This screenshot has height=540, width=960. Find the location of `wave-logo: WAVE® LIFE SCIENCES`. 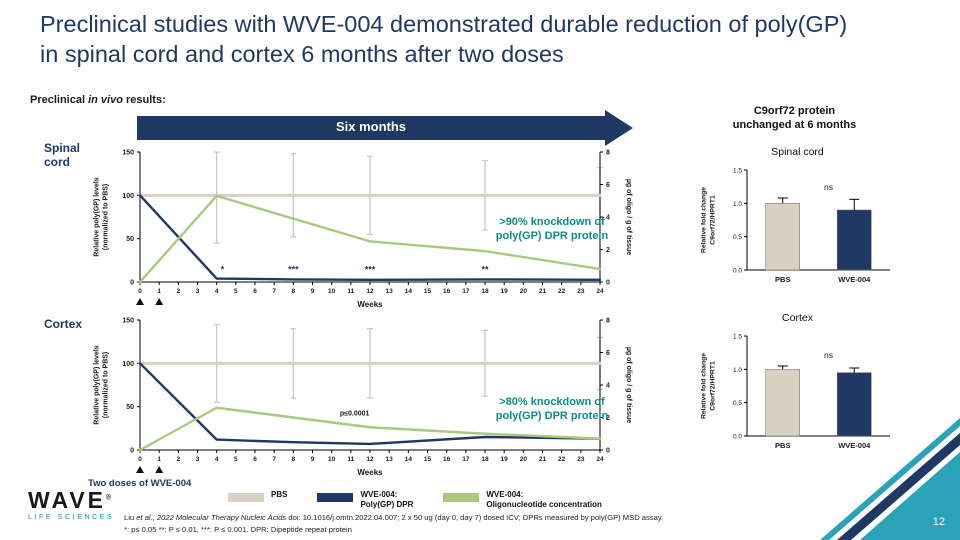

wave-logo: WAVE® LIFE SCIENCES is located at coordinates (71, 505).